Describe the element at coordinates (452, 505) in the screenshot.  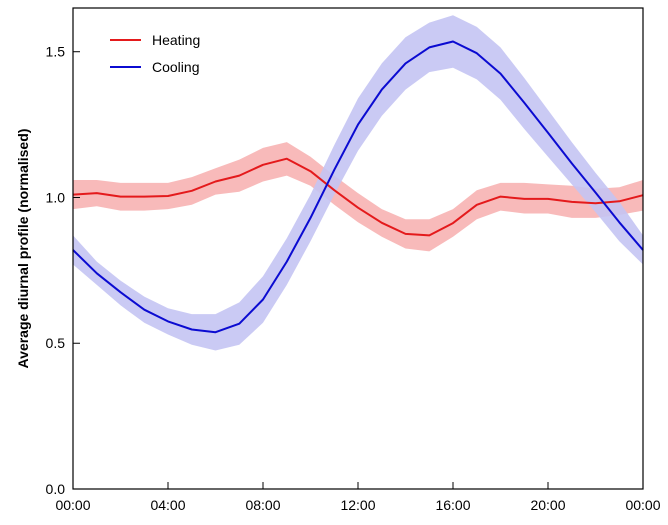
I see `x-tick-label: 16:00` at that location.